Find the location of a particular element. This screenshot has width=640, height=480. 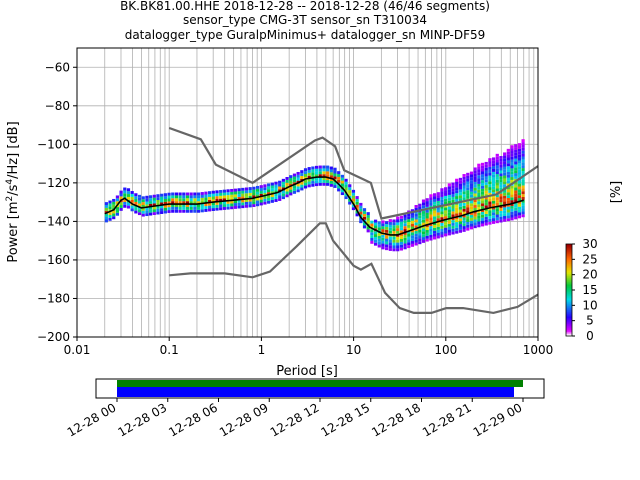

x-tick-label: 1000 is located at coordinates (538, 350).